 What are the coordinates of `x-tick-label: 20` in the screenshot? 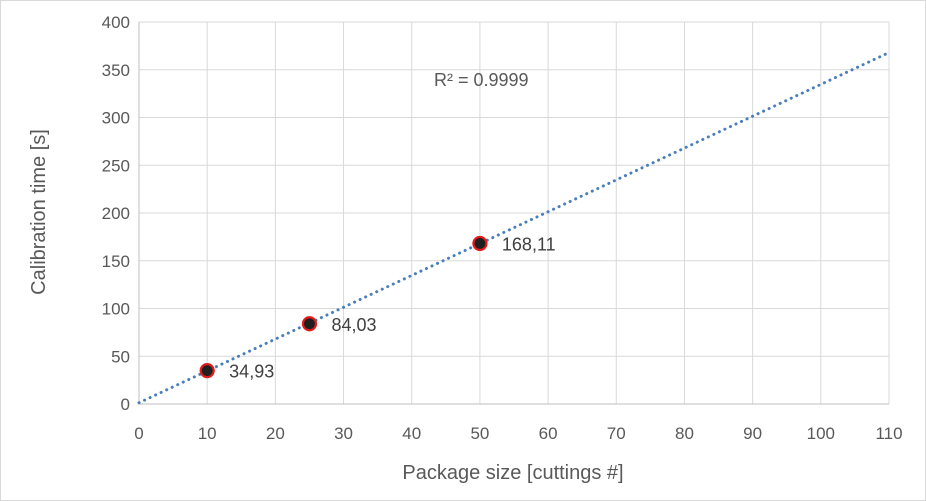 It's located at (275, 433).